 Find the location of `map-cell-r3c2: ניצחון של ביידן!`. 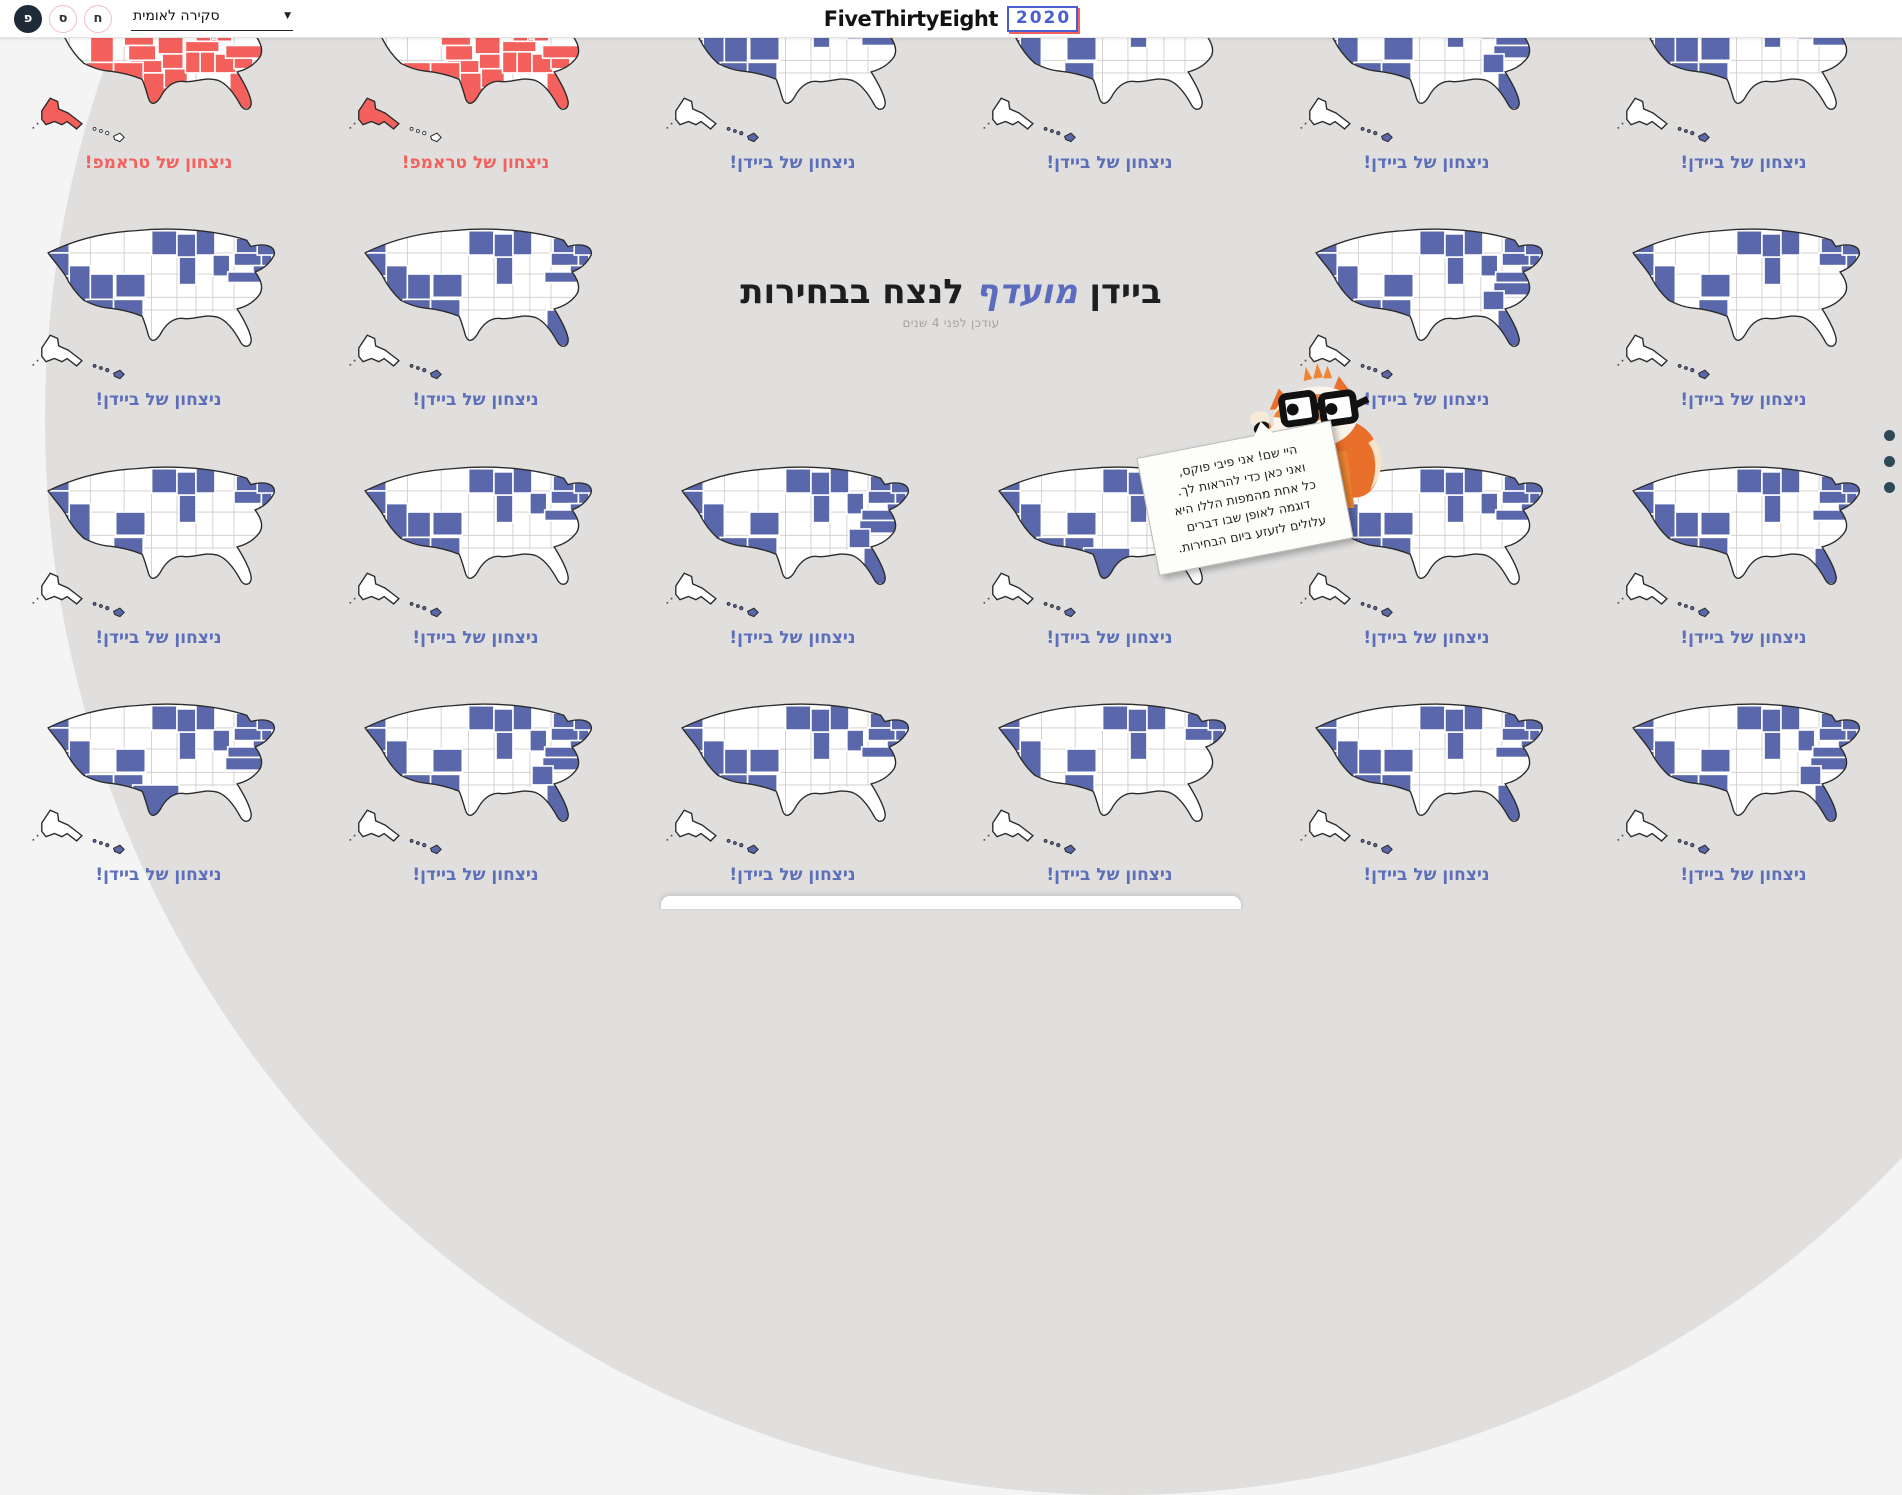

map-cell-r3c2: ניצחון של ביידן! is located at coordinates (475, 539).